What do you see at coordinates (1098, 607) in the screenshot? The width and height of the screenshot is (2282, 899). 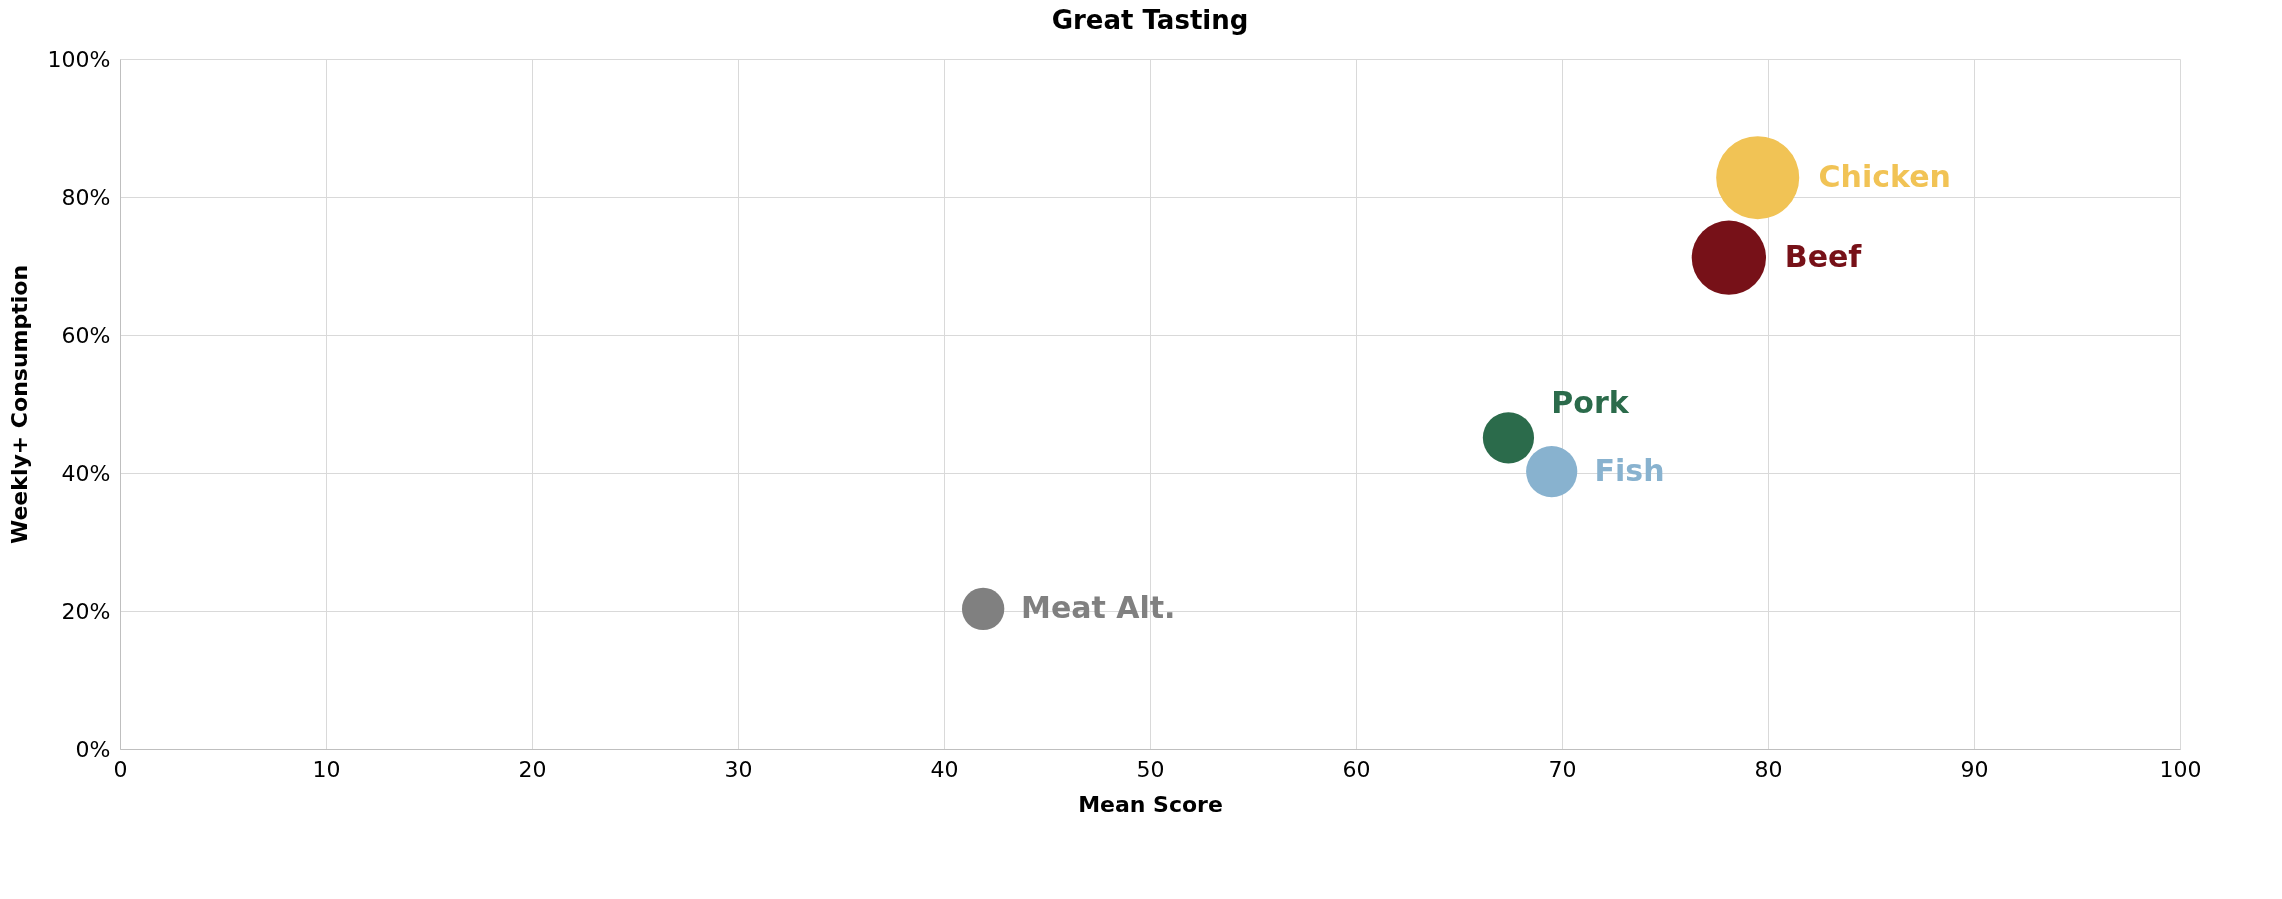 I see `series-label: Meat Alt.` at bounding box center [1098, 607].